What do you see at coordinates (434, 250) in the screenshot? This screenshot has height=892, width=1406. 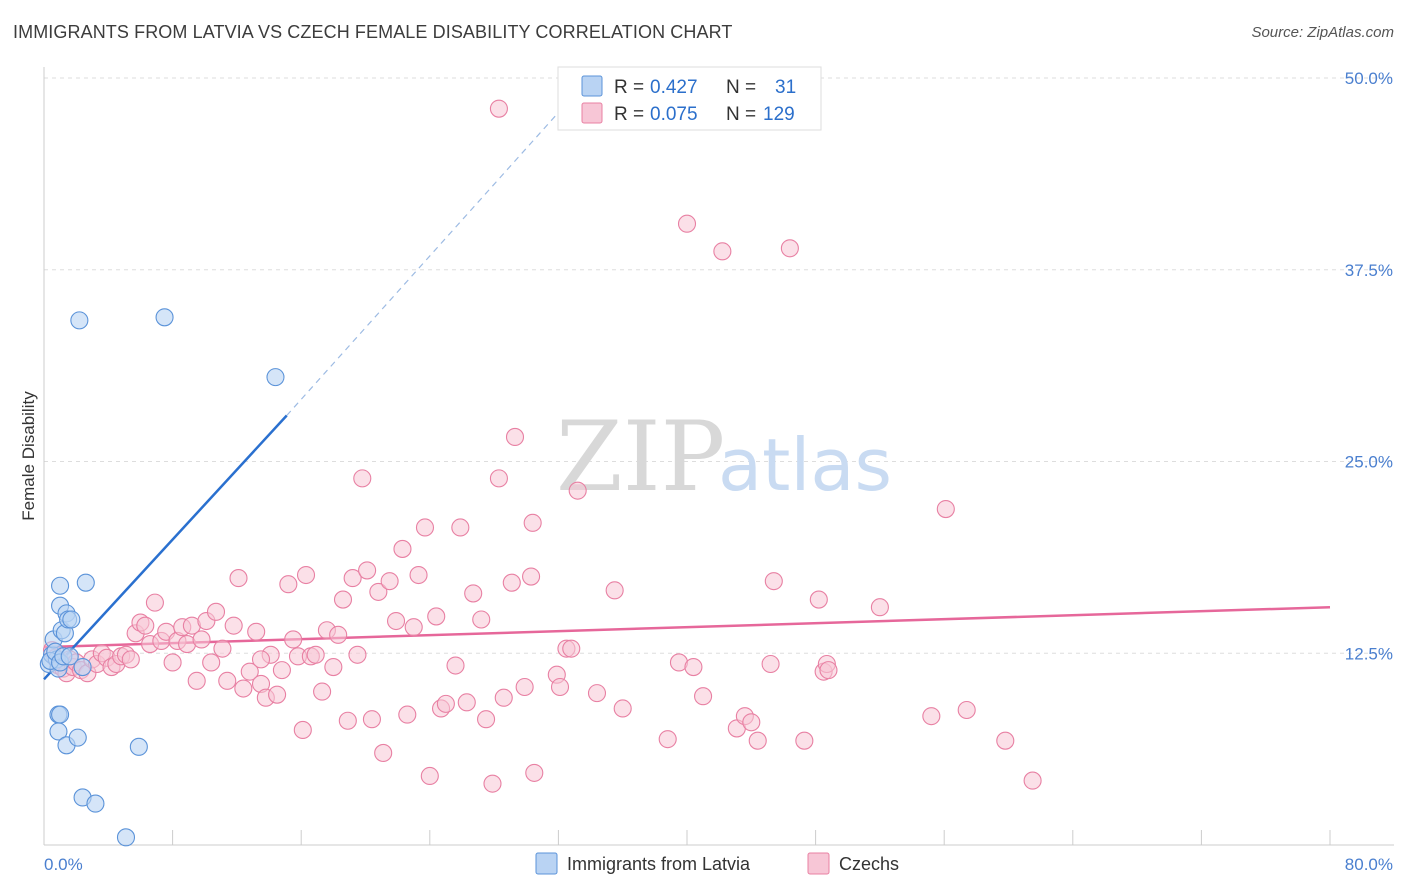 I see `latvia-trend-extension` at bounding box center [434, 250].